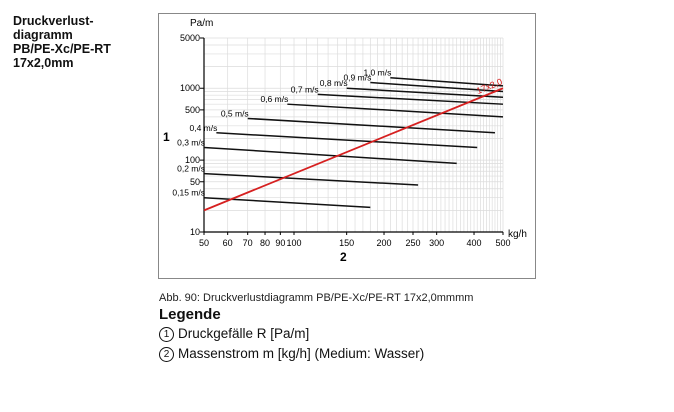 This screenshot has height=412, width=674. What do you see at coordinates (43, 35) in the screenshot?
I see `diagram-title-line: diagramm` at bounding box center [43, 35].